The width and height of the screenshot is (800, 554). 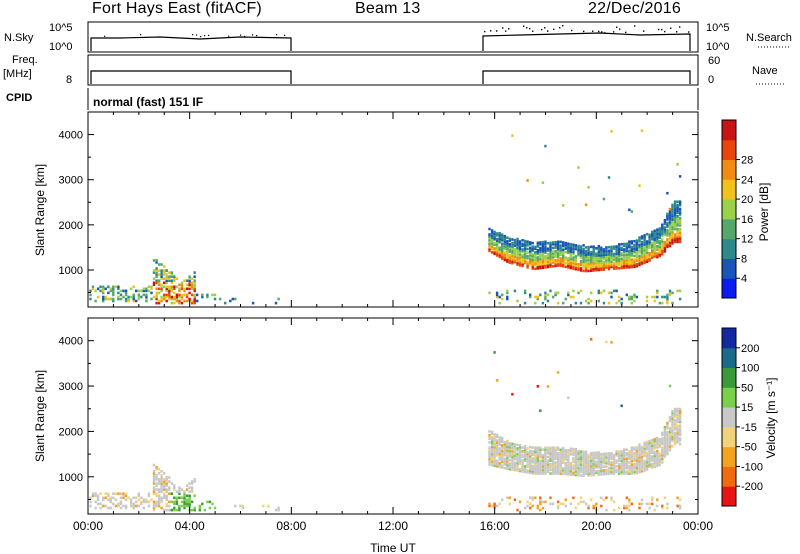 I want to click on cpid-value: normal (fast) 151 IF, so click(x=148, y=102).